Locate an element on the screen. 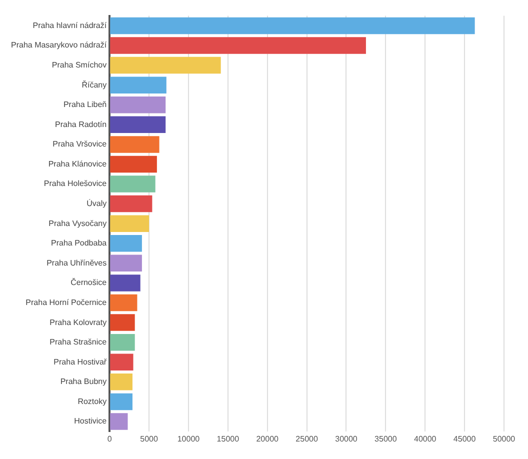 This screenshot has width=528, height=459. y-tick-label: Praha Vysočany is located at coordinates (77, 223).